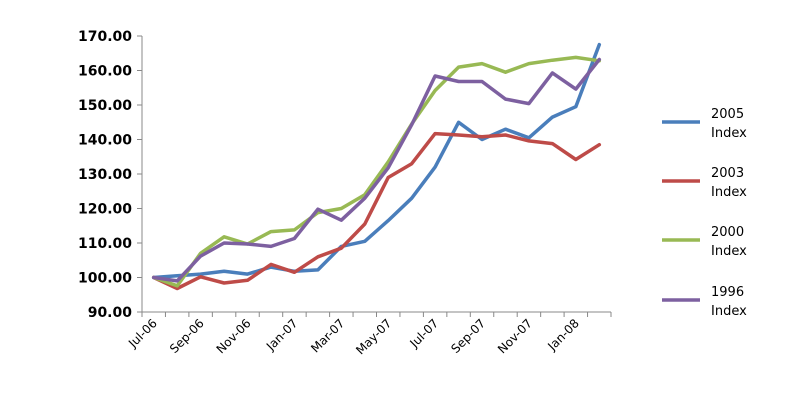 This screenshot has width=790, height=402. I want to click on legend-label: 2003 Index, so click(729, 183).